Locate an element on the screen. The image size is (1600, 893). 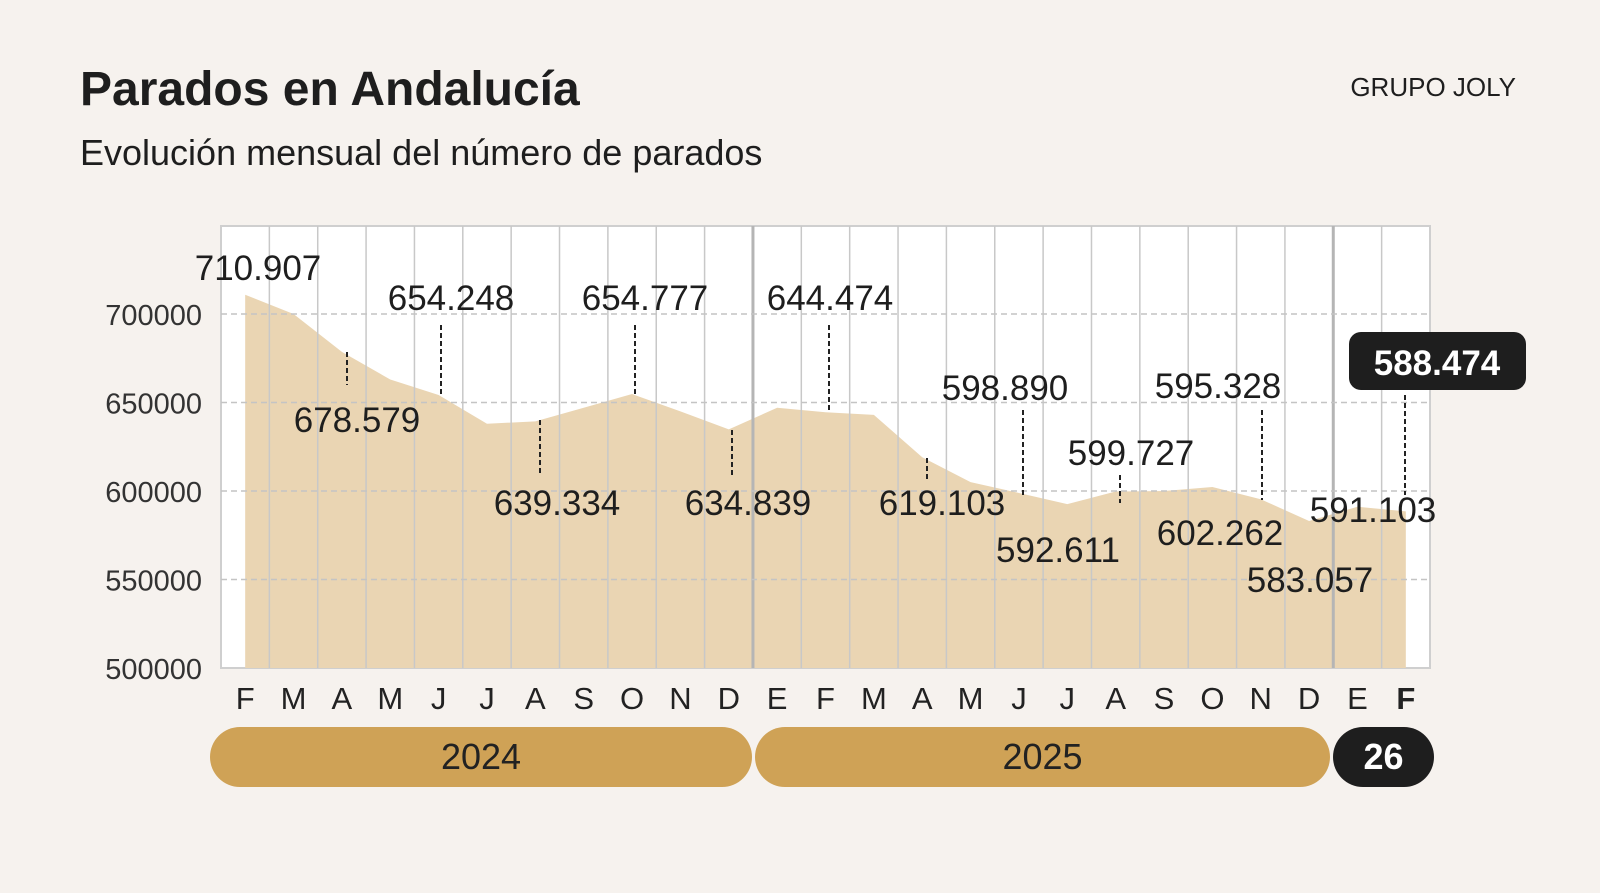
data-label: 634.839 is located at coordinates (748, 503).